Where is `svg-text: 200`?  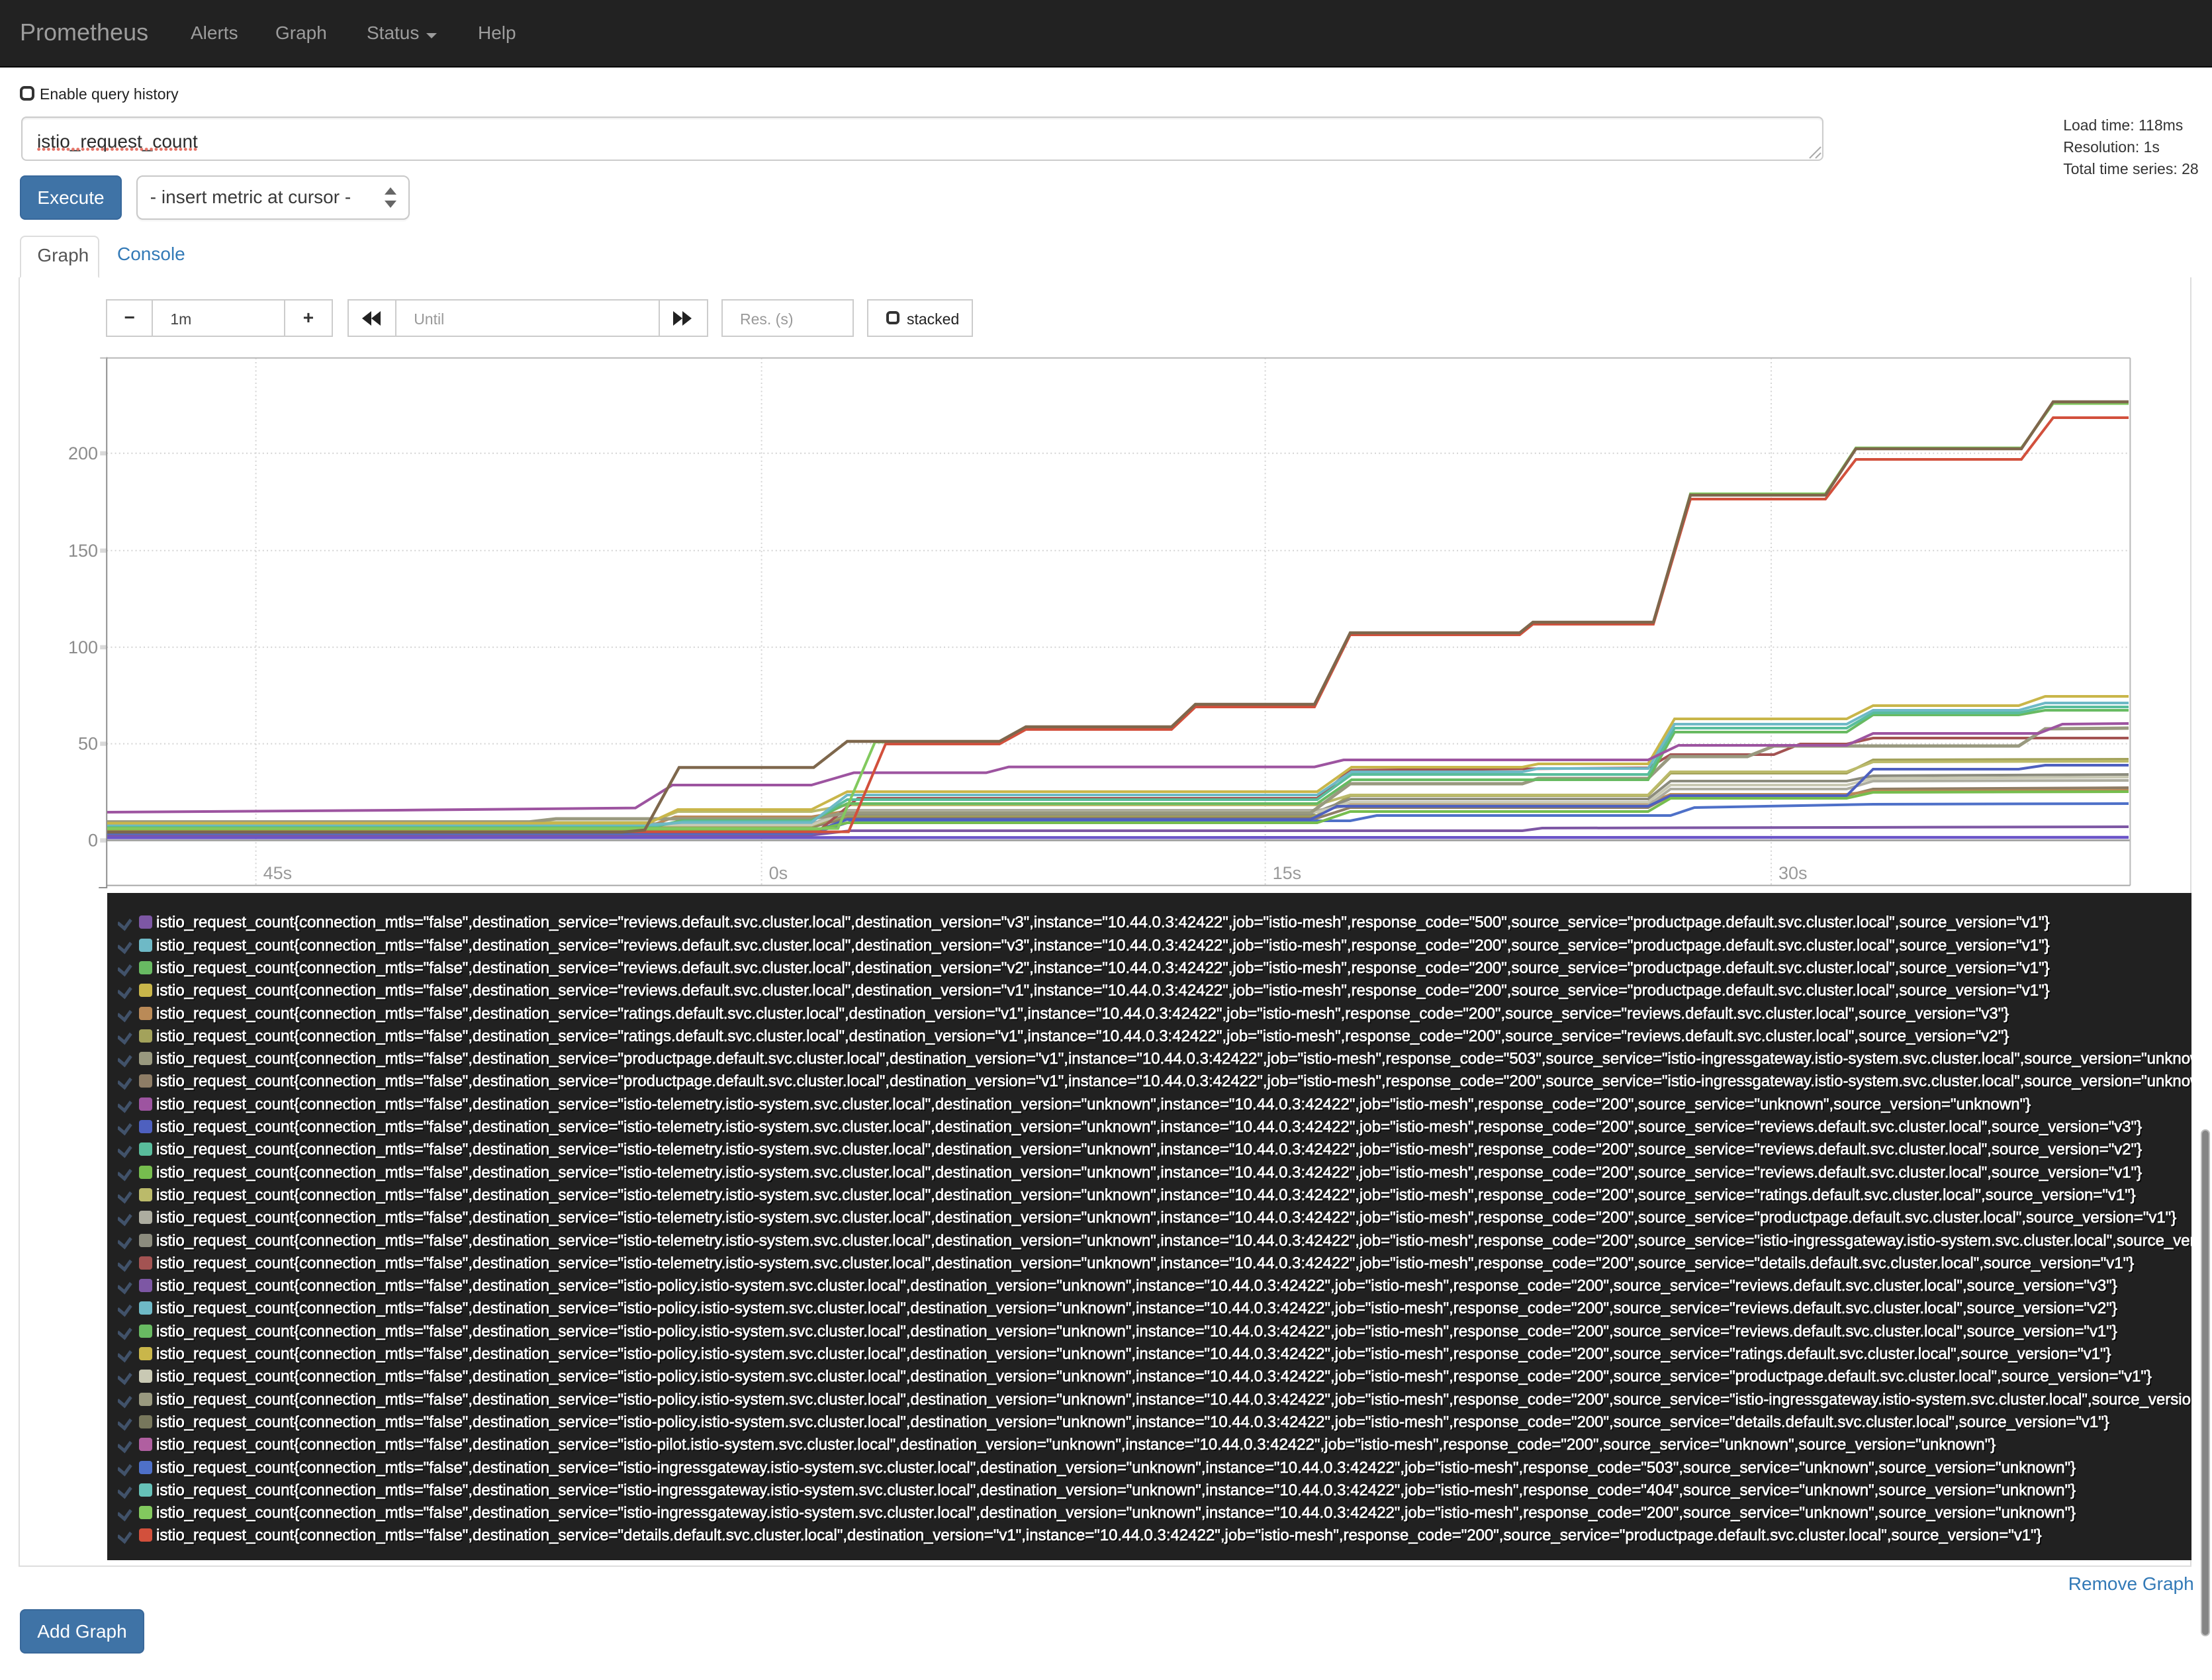
svg-text: 200 is located at coordinates (83, 453).